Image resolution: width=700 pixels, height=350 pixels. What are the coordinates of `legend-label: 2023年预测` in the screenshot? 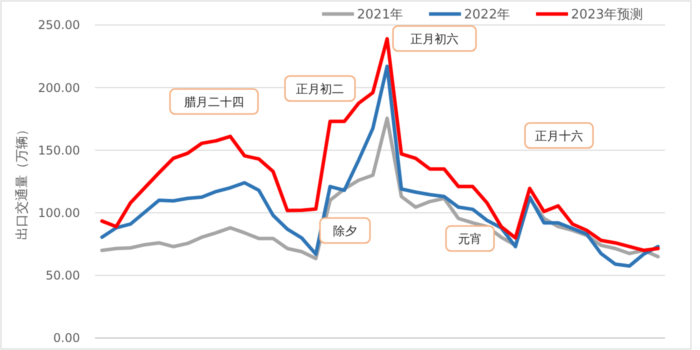 It's located at (607, 15).